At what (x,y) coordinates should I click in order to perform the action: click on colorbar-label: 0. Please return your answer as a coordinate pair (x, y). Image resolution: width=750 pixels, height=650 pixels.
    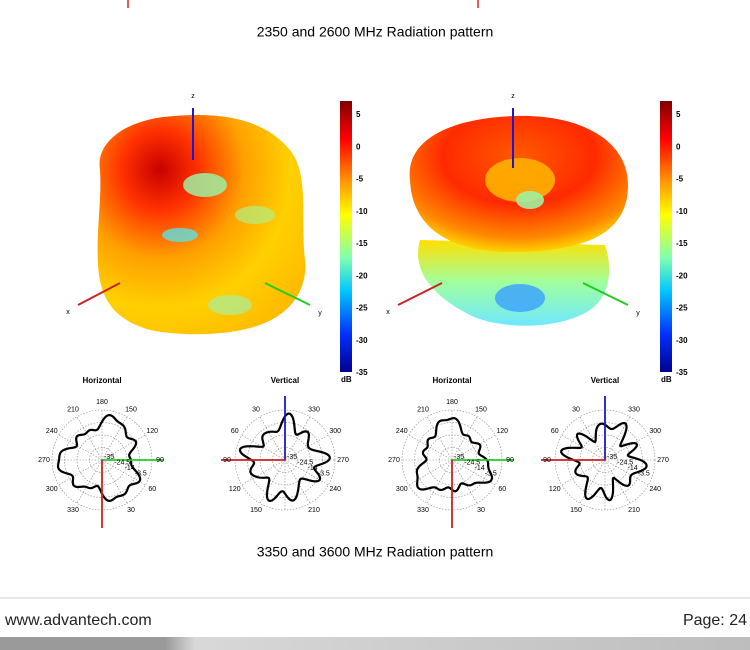
    Looking at the image, I should click on (678, 146).